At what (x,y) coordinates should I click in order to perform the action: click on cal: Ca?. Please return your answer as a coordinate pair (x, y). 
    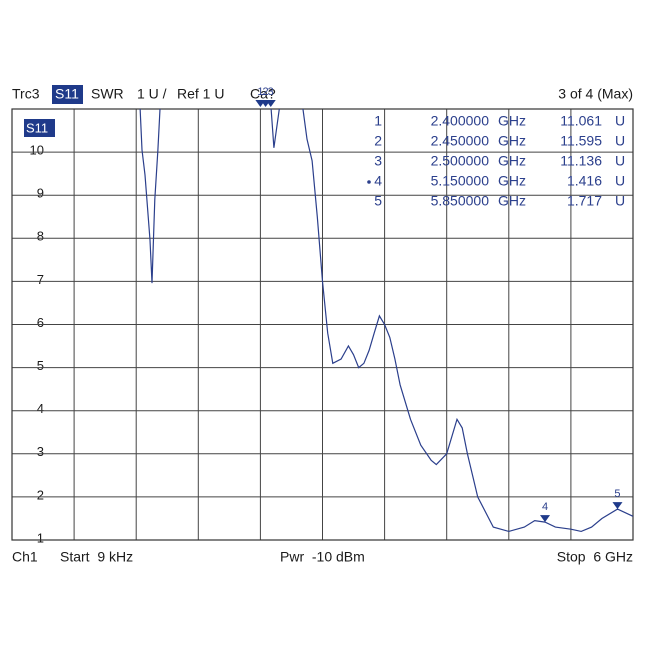
    Looking at the image, I should click on (263, 94).